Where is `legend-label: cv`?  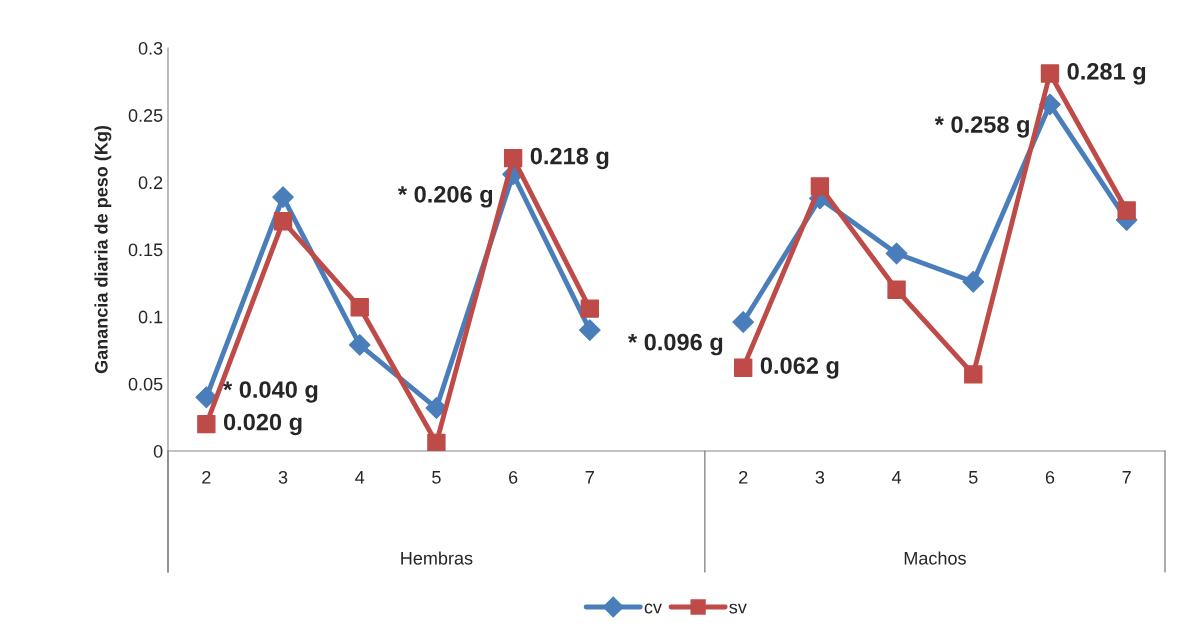 legend-label: cv is located at coordinates (653, 608).